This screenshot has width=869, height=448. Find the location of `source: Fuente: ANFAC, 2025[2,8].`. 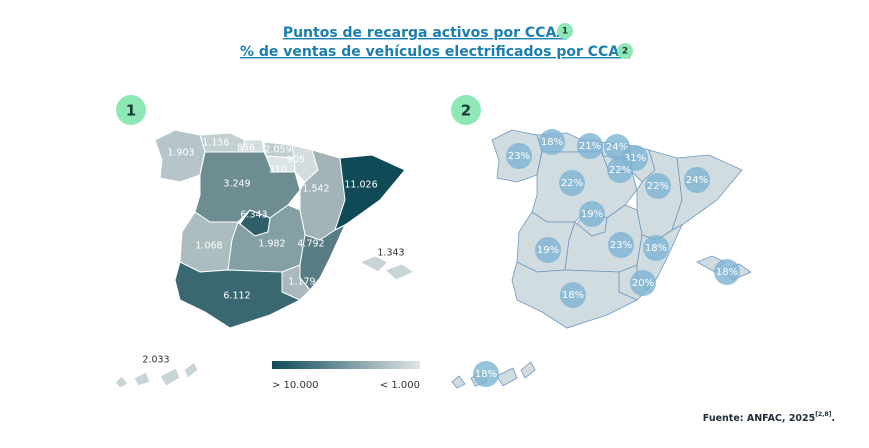

source: Fuente: ANFAC, 2025[2,8]. is located at coordinates (769, 417).